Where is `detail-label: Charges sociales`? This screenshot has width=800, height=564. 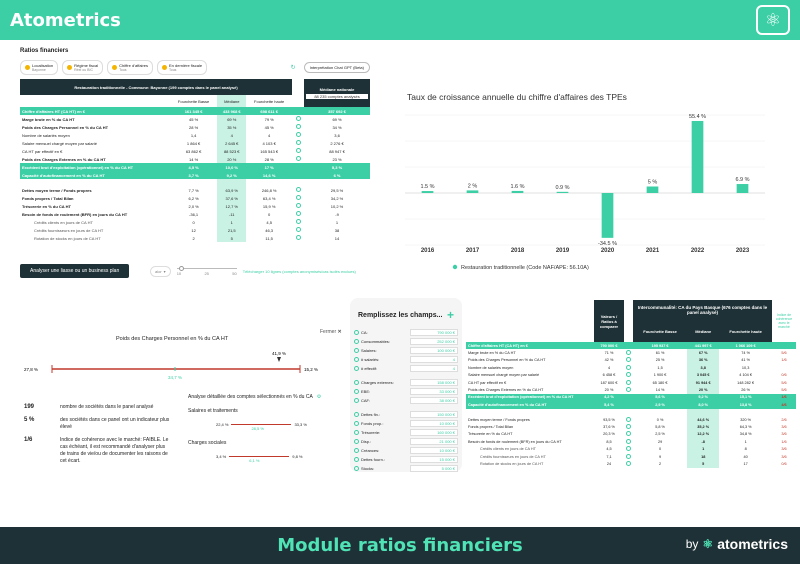 detail-label: Charges sociales is located at coordinates (207, 443).